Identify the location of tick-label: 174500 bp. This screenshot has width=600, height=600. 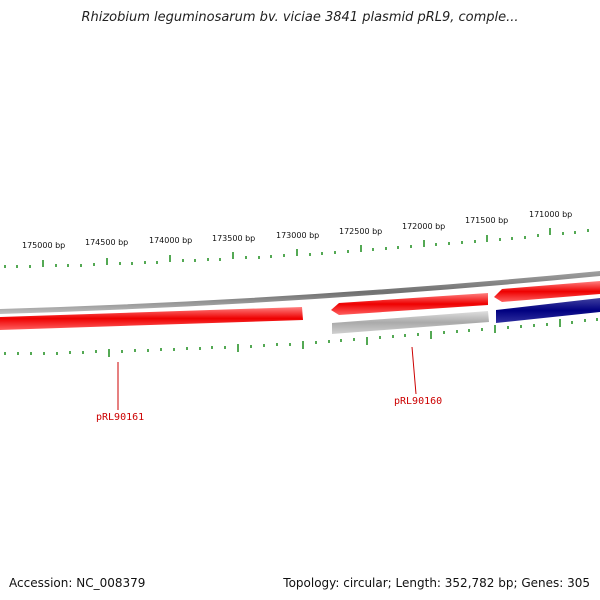
(106, 242).